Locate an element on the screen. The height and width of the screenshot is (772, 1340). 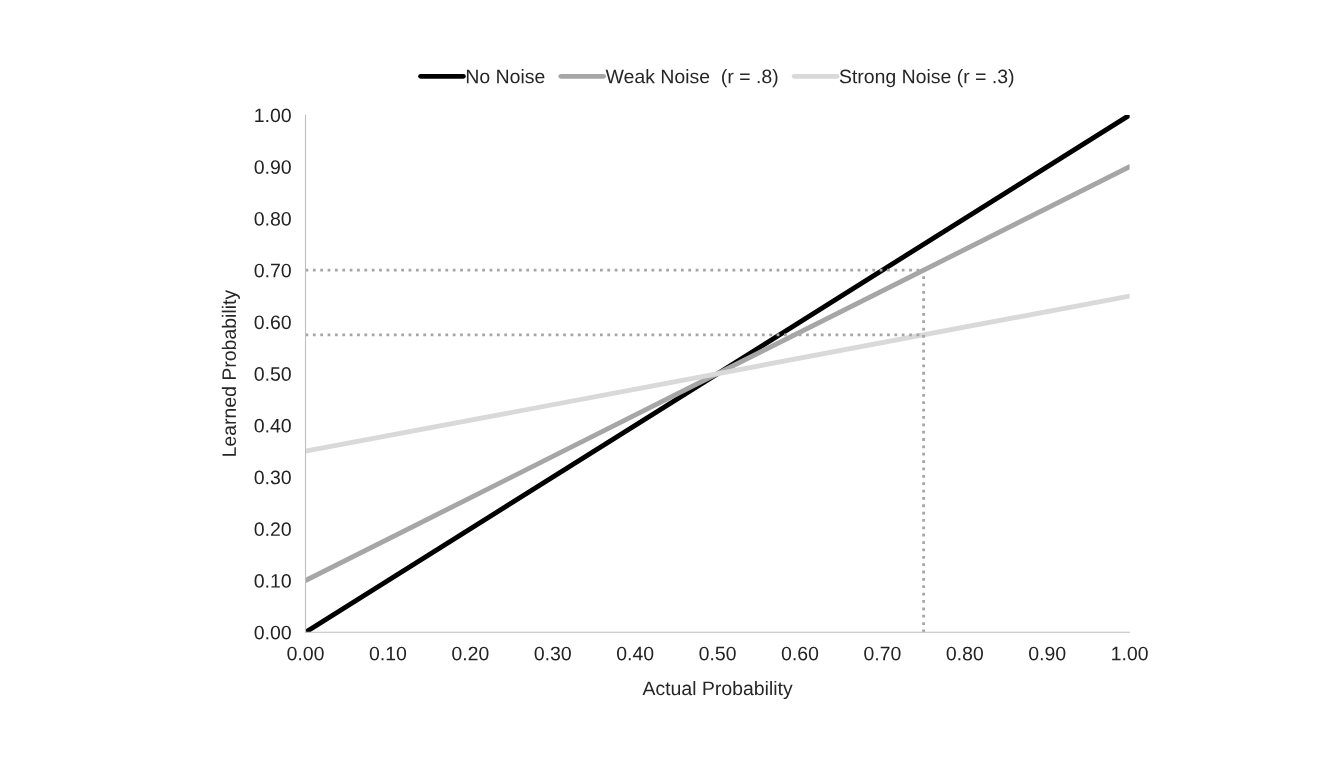
y-axis-title: Learned Probability is located at coordinates (230, 372).